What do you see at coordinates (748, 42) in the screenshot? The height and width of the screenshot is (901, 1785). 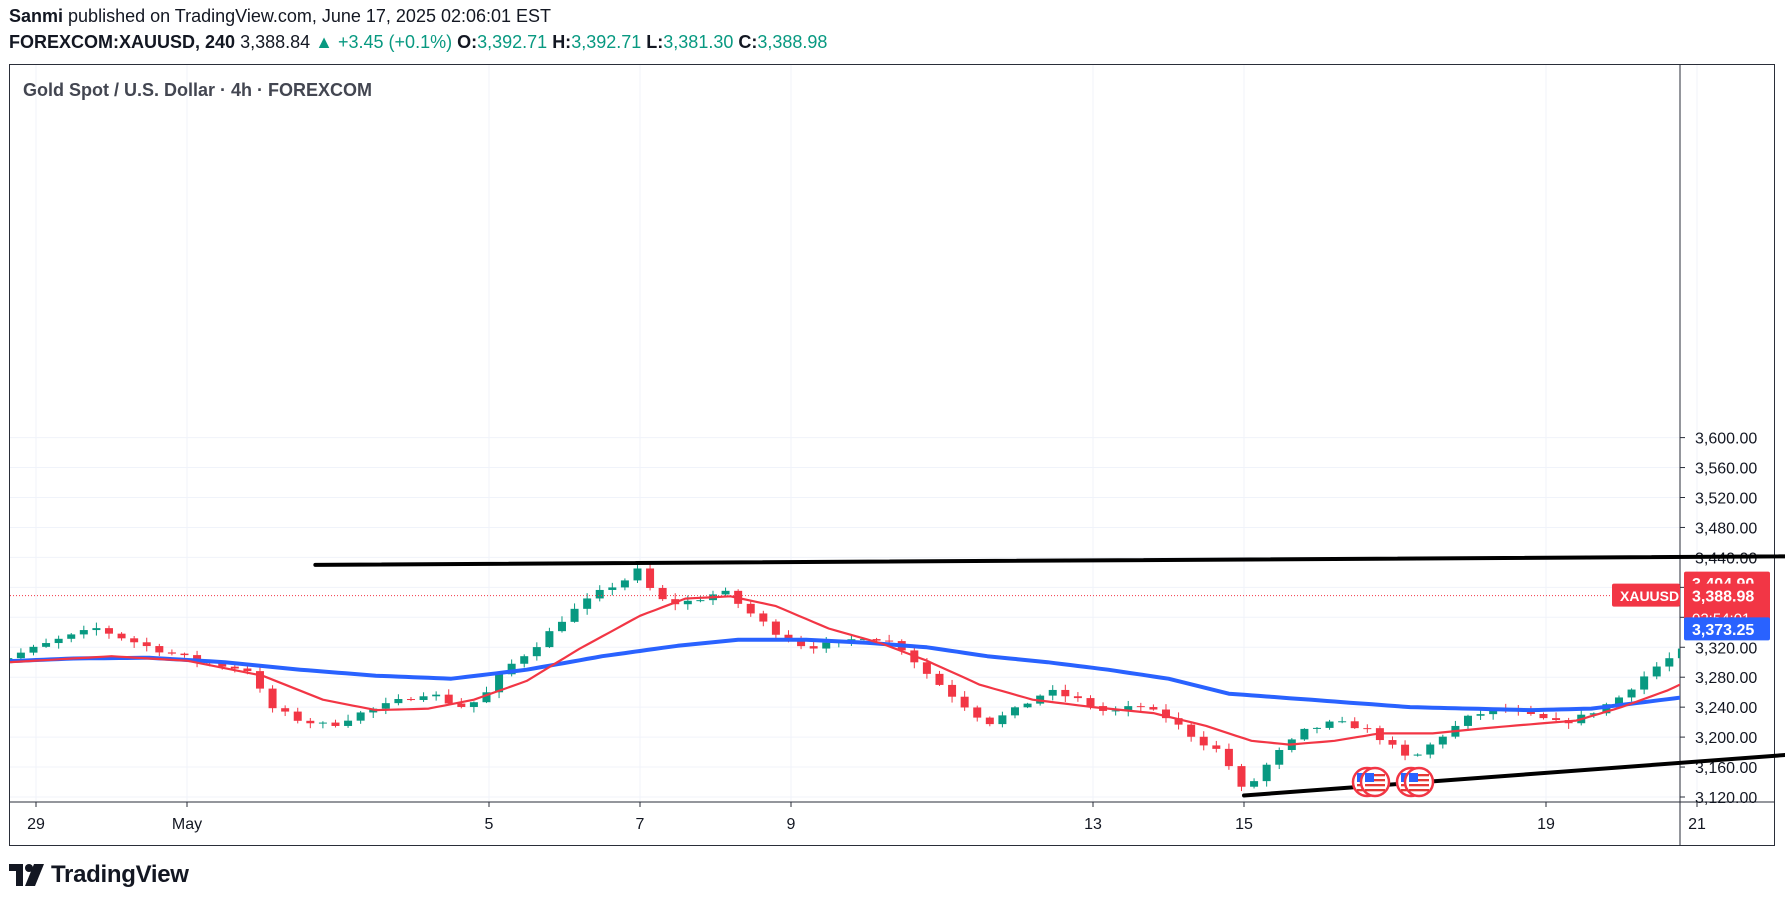 I see `close-label: C:` at bounding box center [748, 42].